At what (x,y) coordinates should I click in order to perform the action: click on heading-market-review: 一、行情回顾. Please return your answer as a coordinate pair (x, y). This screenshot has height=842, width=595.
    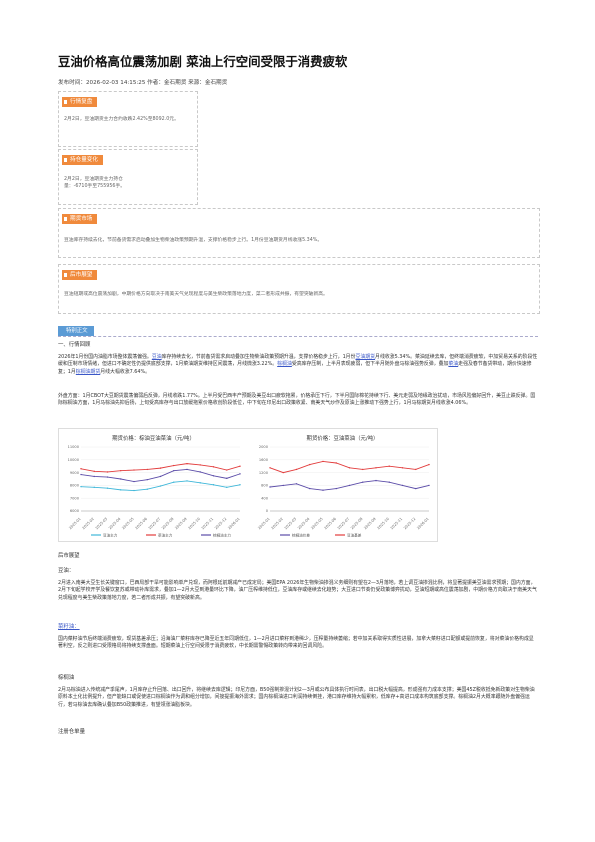
    Looking at the image, I should click on (74, 345).